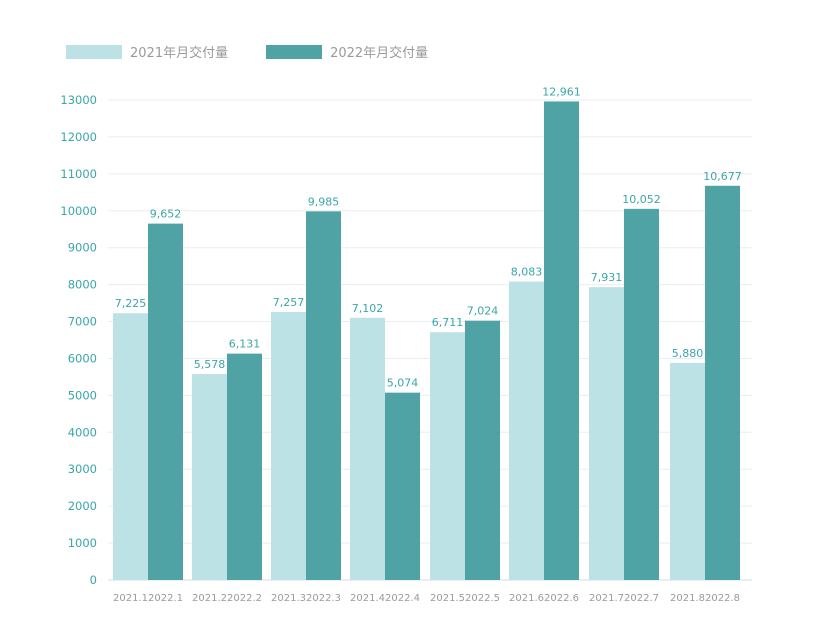  What do you see at coordinates (209, 598) in the screenshot?
I see `x-tick-label: 2021.2` at bounding box center [209, 598].